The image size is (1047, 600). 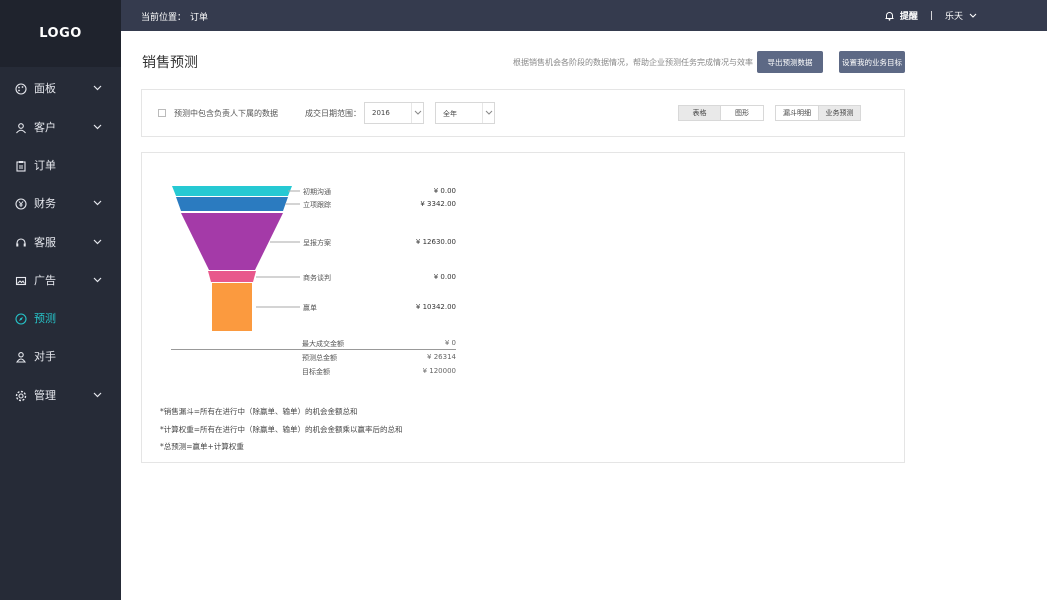 I want to click on summary-value: ¥ 120000, so click(x=439, y=371).